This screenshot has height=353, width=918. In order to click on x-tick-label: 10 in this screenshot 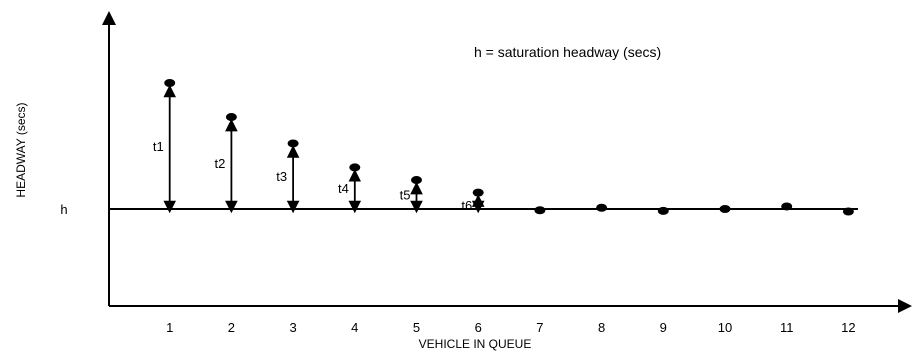, I will do `click(725, 327)`.